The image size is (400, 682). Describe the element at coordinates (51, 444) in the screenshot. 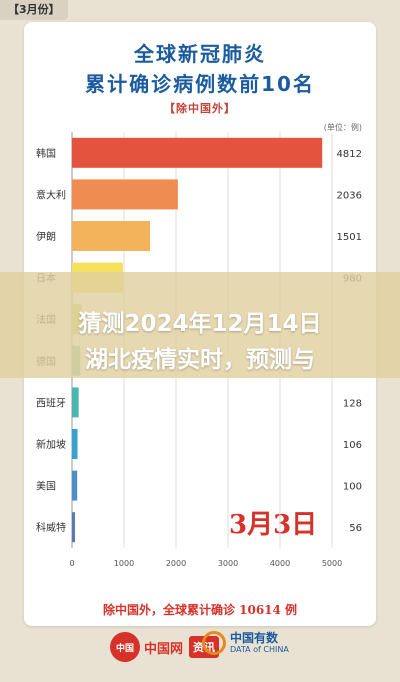

I see `category-label: 新加坡` at that location.